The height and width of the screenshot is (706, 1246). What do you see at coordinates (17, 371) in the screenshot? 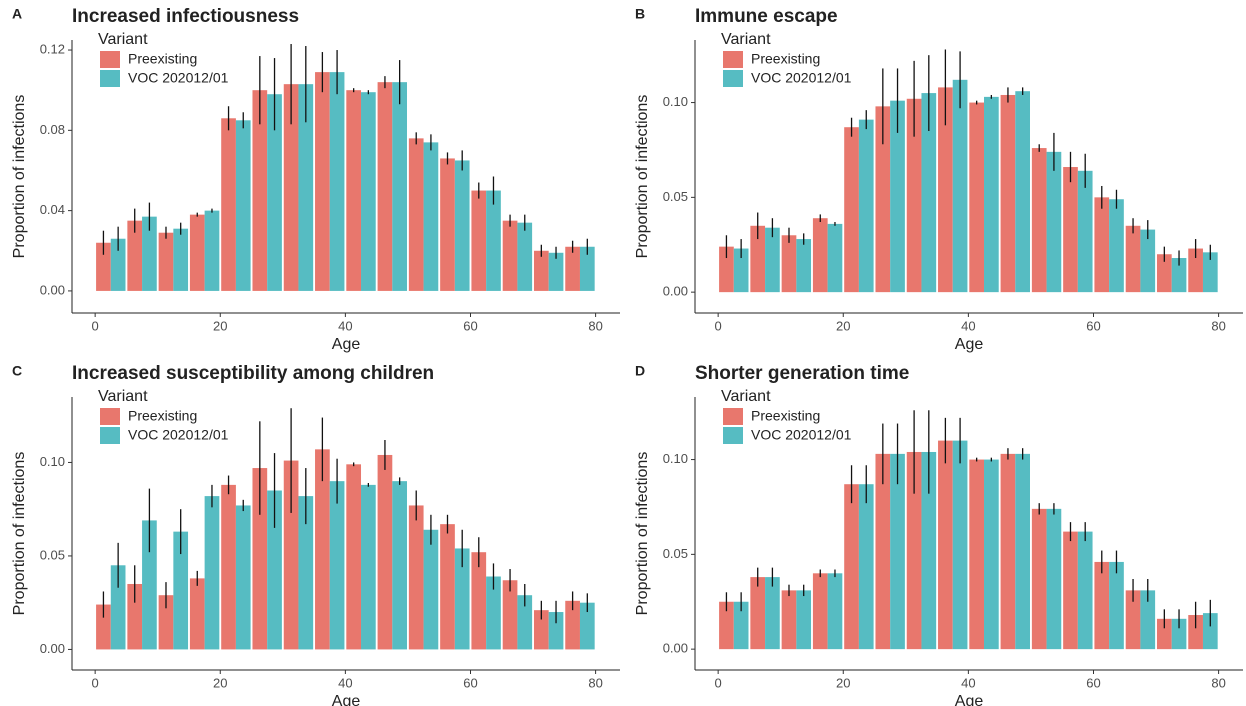
I see `panel-label: C` at bounding box center [17, 371].